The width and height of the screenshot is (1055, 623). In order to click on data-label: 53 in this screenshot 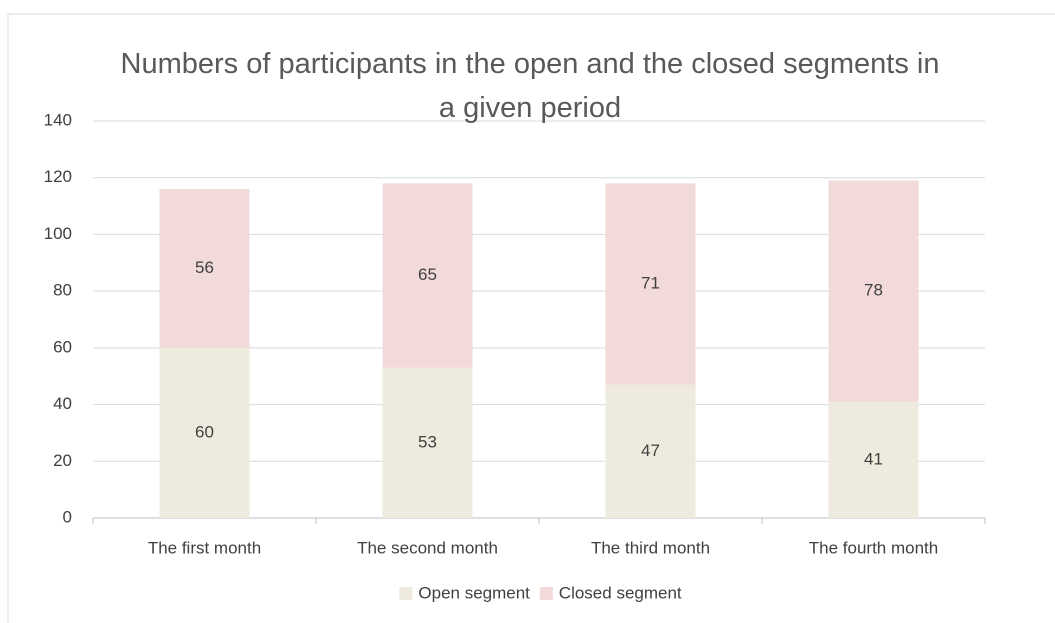, I will do `click(427, 441)`.